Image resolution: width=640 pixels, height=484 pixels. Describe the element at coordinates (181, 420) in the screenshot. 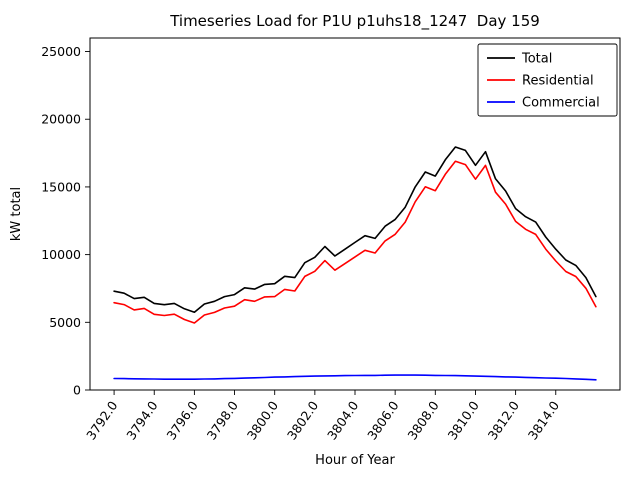

I see `x-tick-label: 3796.0` at that location.